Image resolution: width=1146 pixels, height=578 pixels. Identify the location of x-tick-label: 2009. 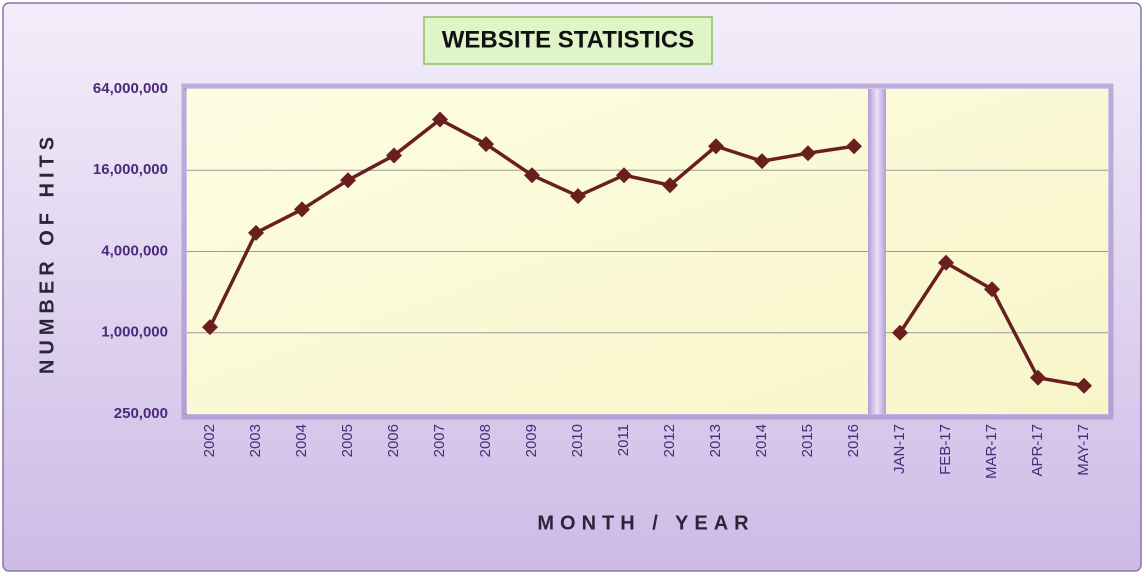
(531, 440).